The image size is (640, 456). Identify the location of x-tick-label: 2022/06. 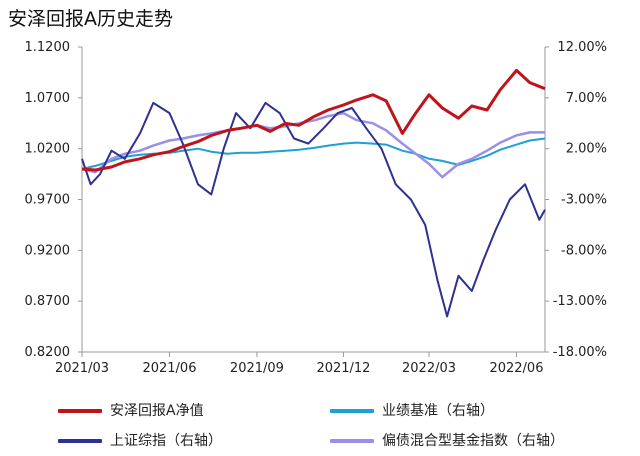
(516, 368).